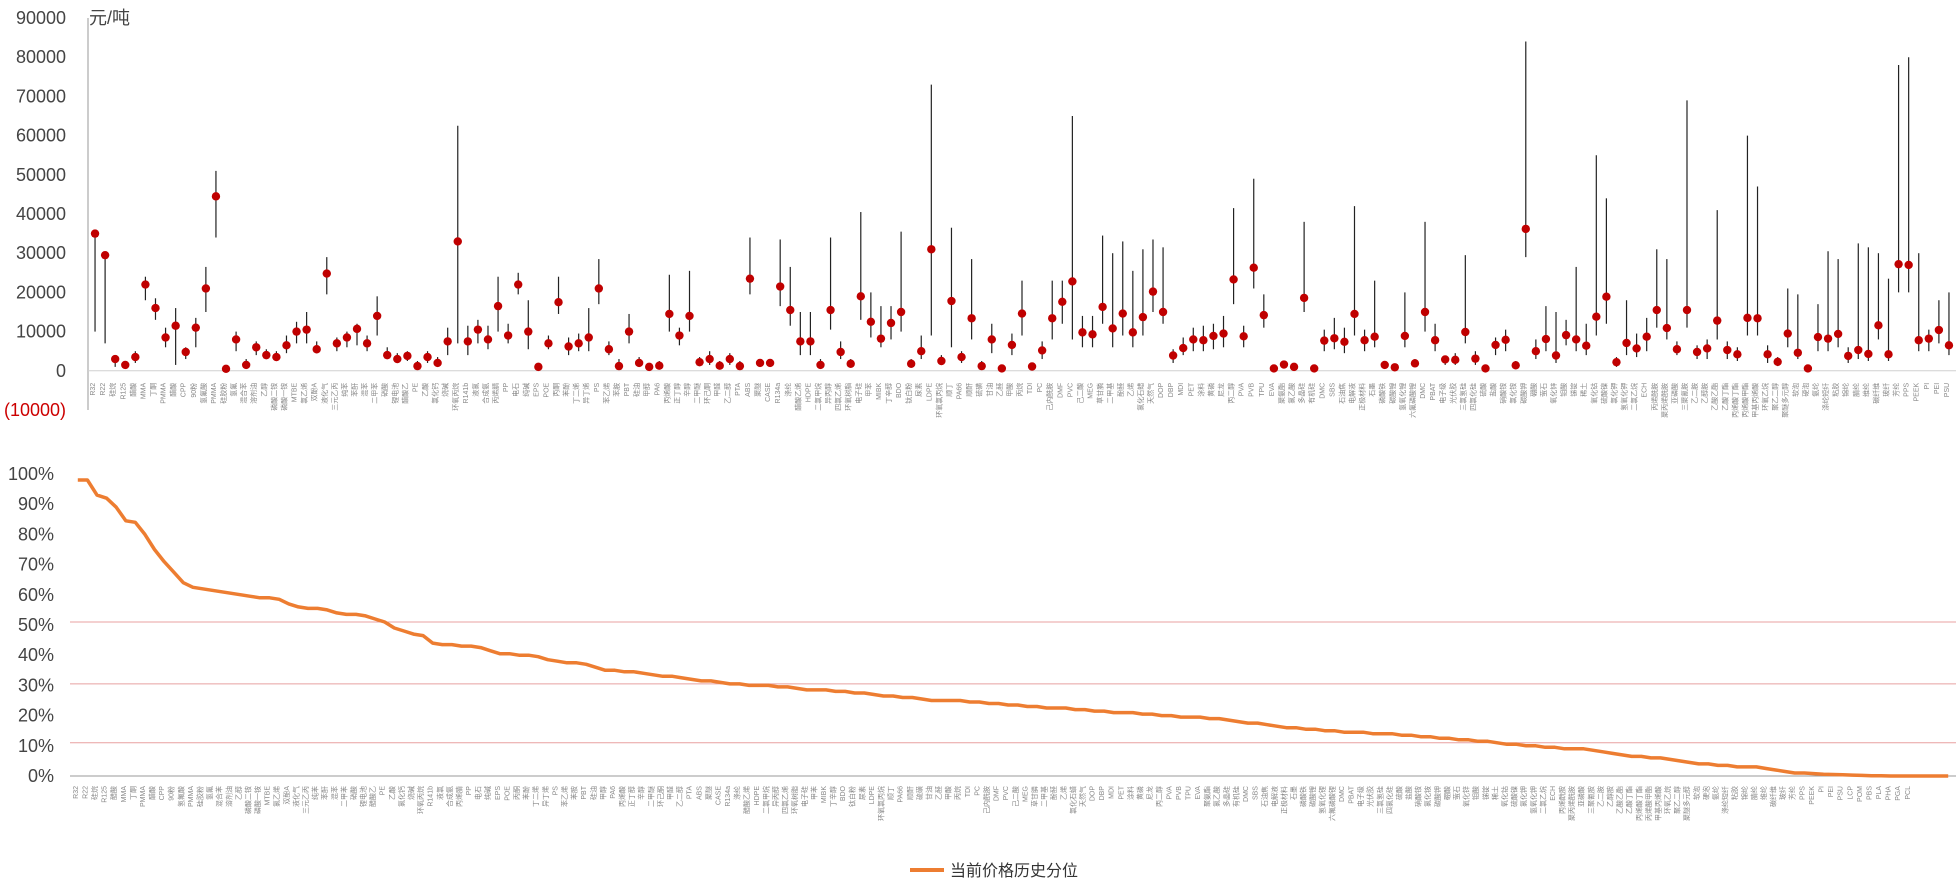 The width and height of the screenshot is (1956, 878). What do you see at coordinates (276, 796) in the screenshot?
I see `category-label-2: 氯乙烯` at bounding box center [276, 796].